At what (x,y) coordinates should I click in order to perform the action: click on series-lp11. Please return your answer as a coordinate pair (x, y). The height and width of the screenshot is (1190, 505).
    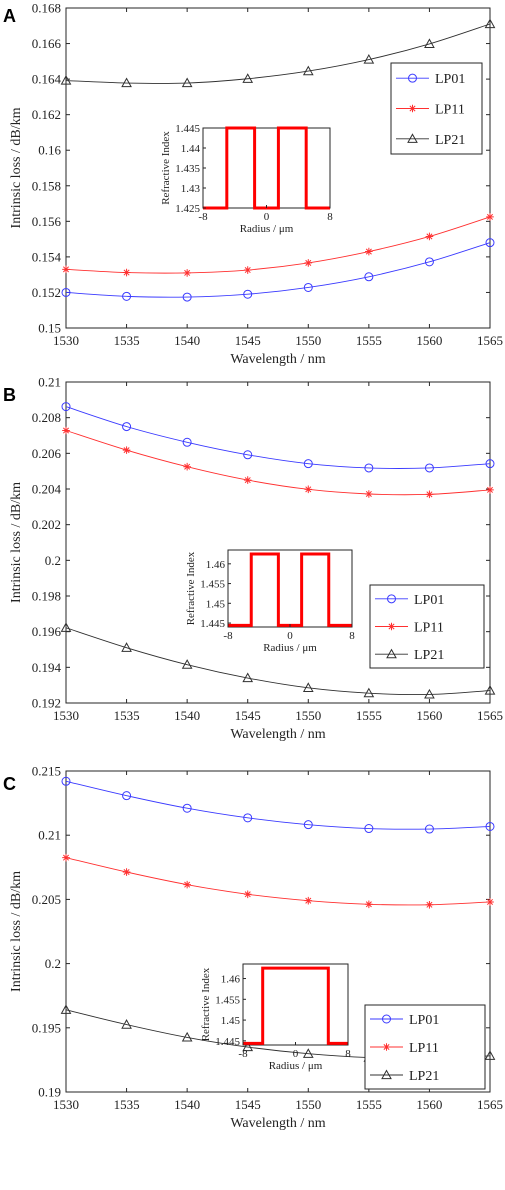
    Looking at the image, I should click on (278, 245).